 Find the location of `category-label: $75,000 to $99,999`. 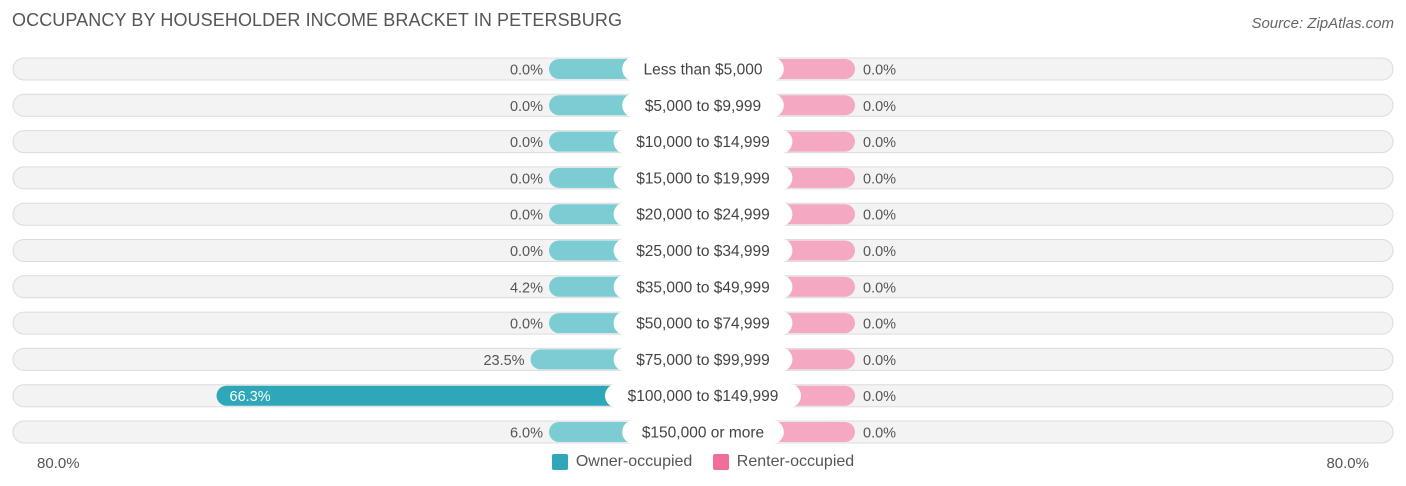

category-label: $75,000 to $99,999 is located at coordinates (703, 360).